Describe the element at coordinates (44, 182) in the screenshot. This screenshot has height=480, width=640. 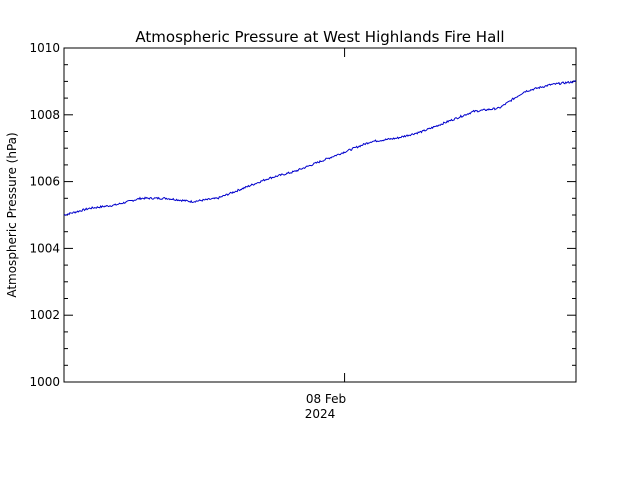
I see `y-tick-label: 1006` at that location.